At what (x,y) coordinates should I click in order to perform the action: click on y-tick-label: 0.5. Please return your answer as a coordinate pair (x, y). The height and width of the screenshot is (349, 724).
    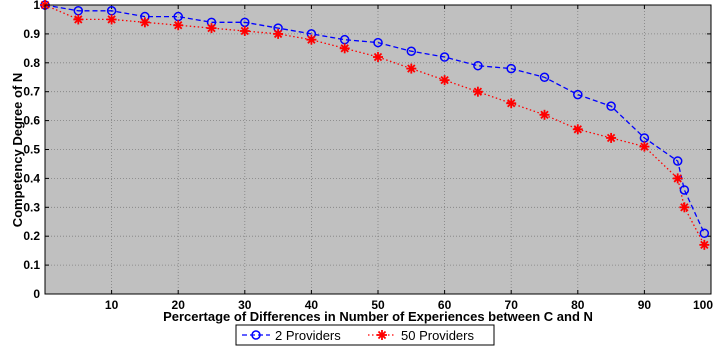
    Looking at the image, I should click on (31, 150).